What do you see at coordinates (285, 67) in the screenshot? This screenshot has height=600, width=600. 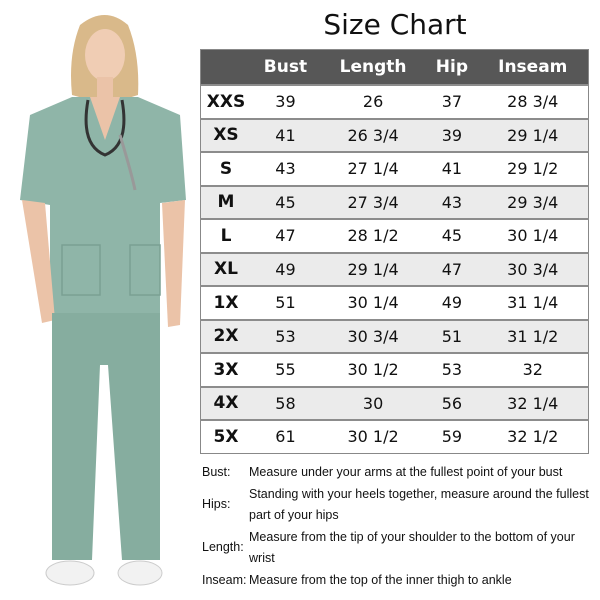 I see `column-header: Bust` at bounding box center [285, 67].